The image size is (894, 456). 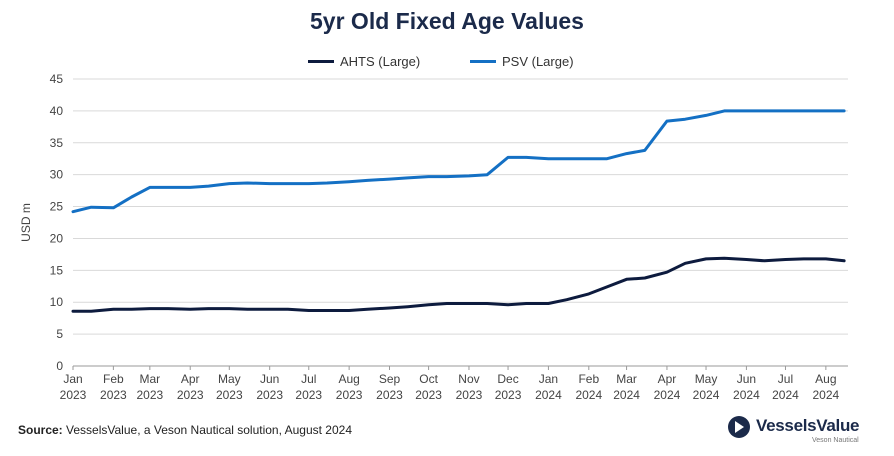 I want to click on y-tick-label: 15, so click(x=57, y=270).